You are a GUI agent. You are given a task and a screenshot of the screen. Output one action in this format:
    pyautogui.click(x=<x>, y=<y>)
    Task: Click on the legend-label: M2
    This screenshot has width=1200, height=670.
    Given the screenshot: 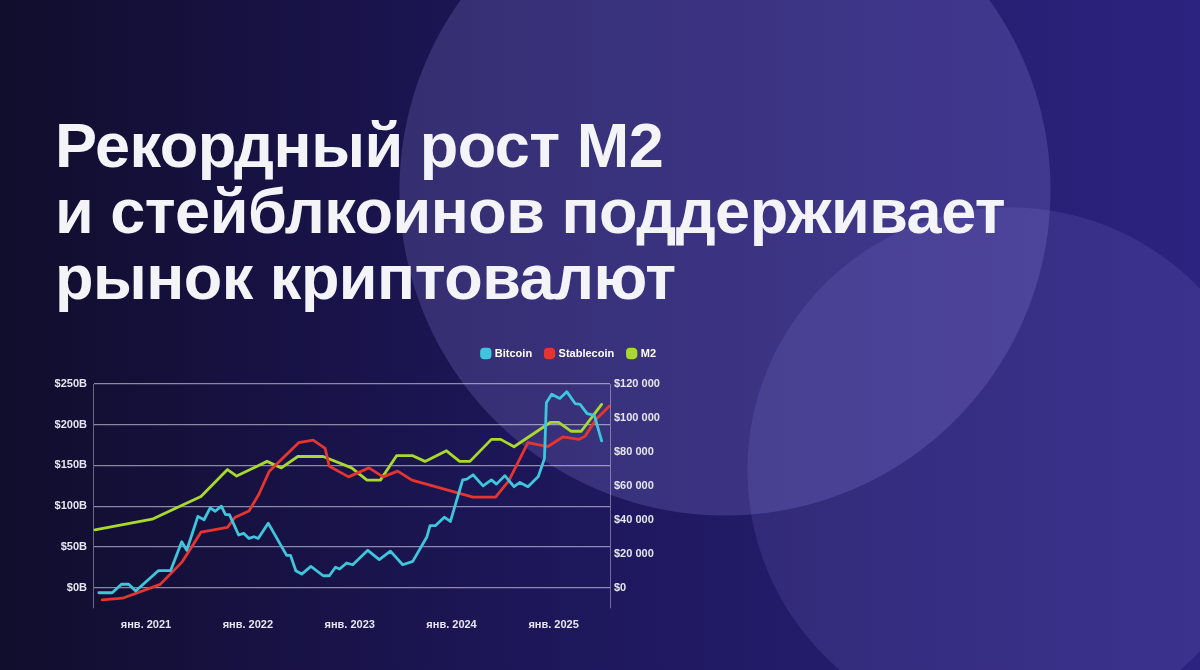 What is the action you would take?
    pyautogui.click(x=648, y=352)
    